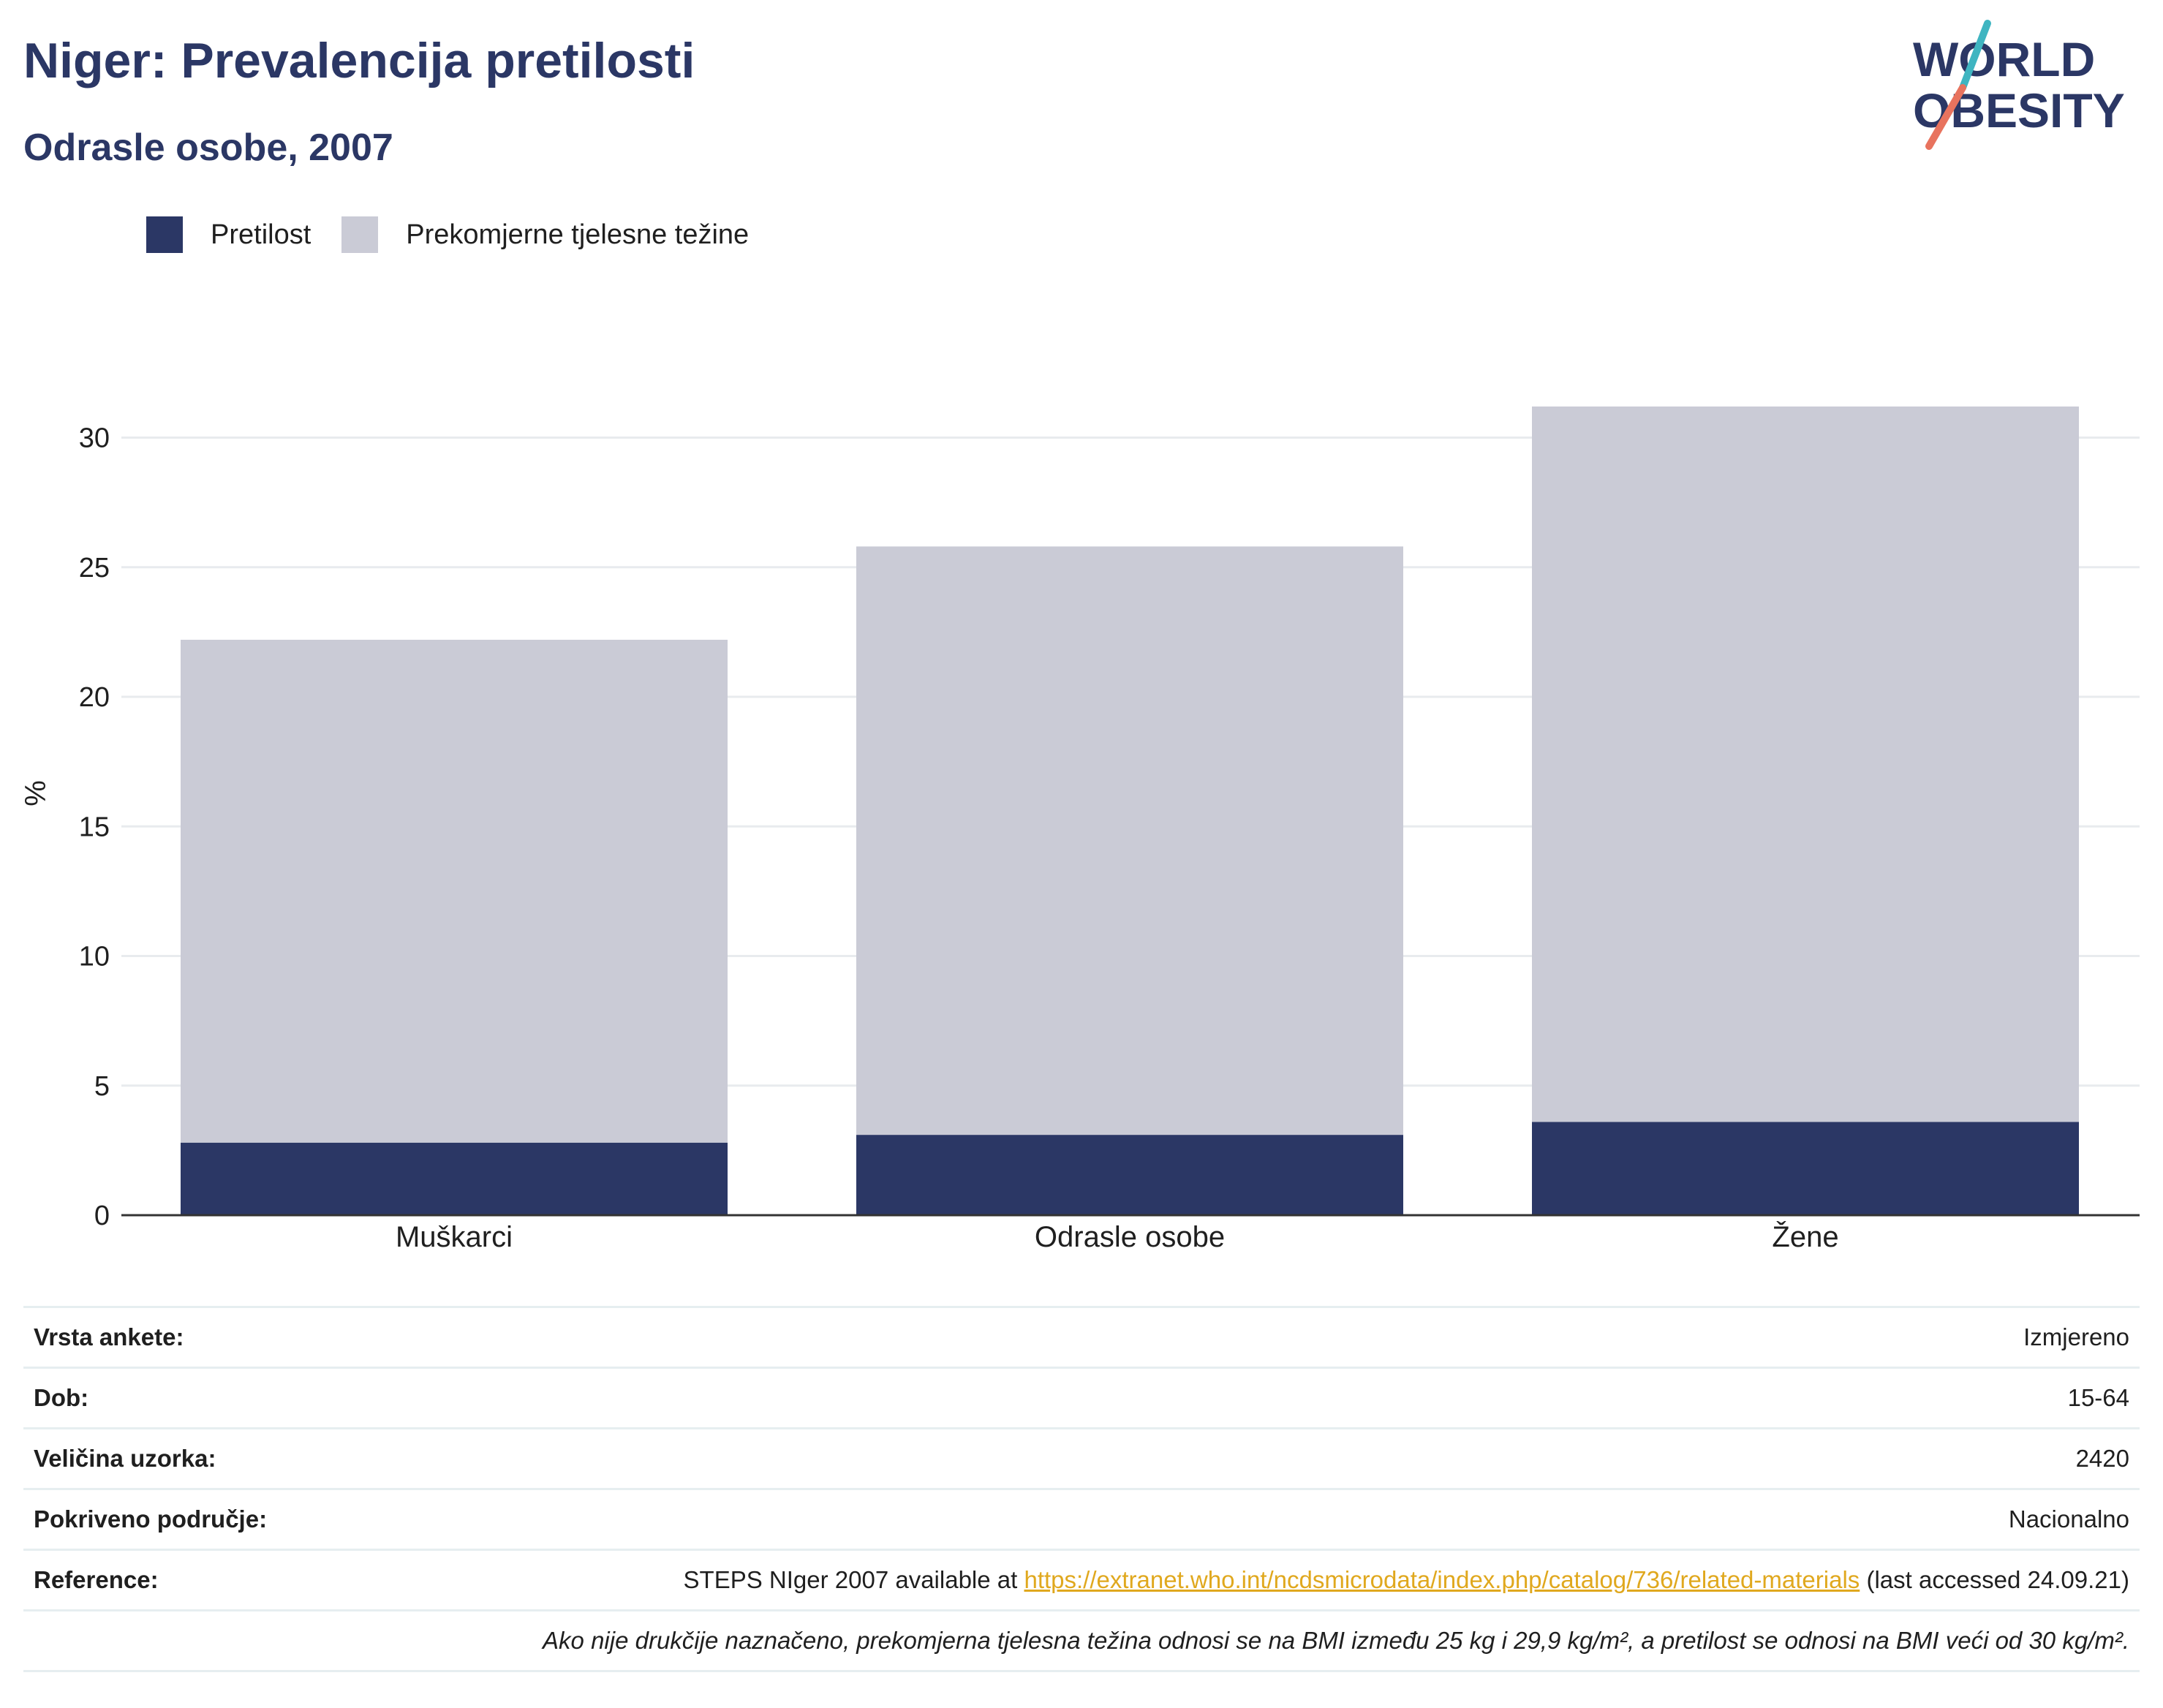  Describe the element at coordinates (1081, 1399) in the screenshot. I see `info-row-age: Dob: 15-64` at that location.